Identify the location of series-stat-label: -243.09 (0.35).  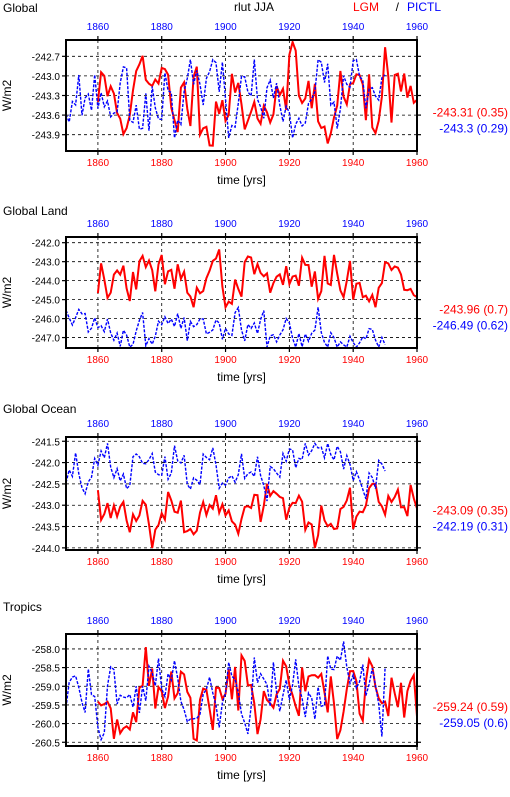
(470, 511).